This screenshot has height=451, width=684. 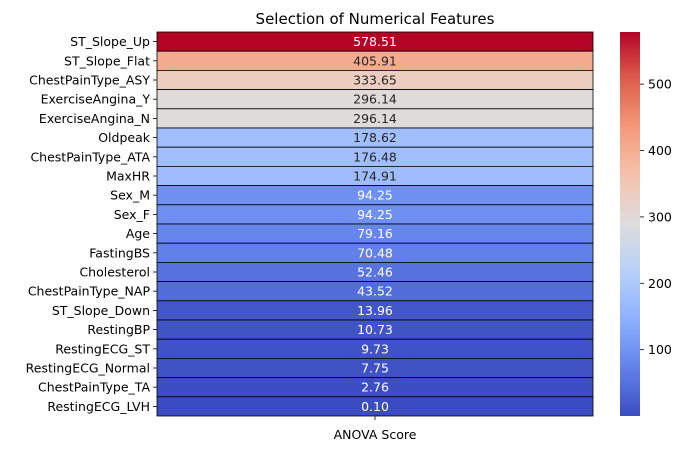 What do you see at coordinates (110, 41) in the screenshot?
I see `y-tick-label: ST_Slope_Up` at bounding box center [110, 41].